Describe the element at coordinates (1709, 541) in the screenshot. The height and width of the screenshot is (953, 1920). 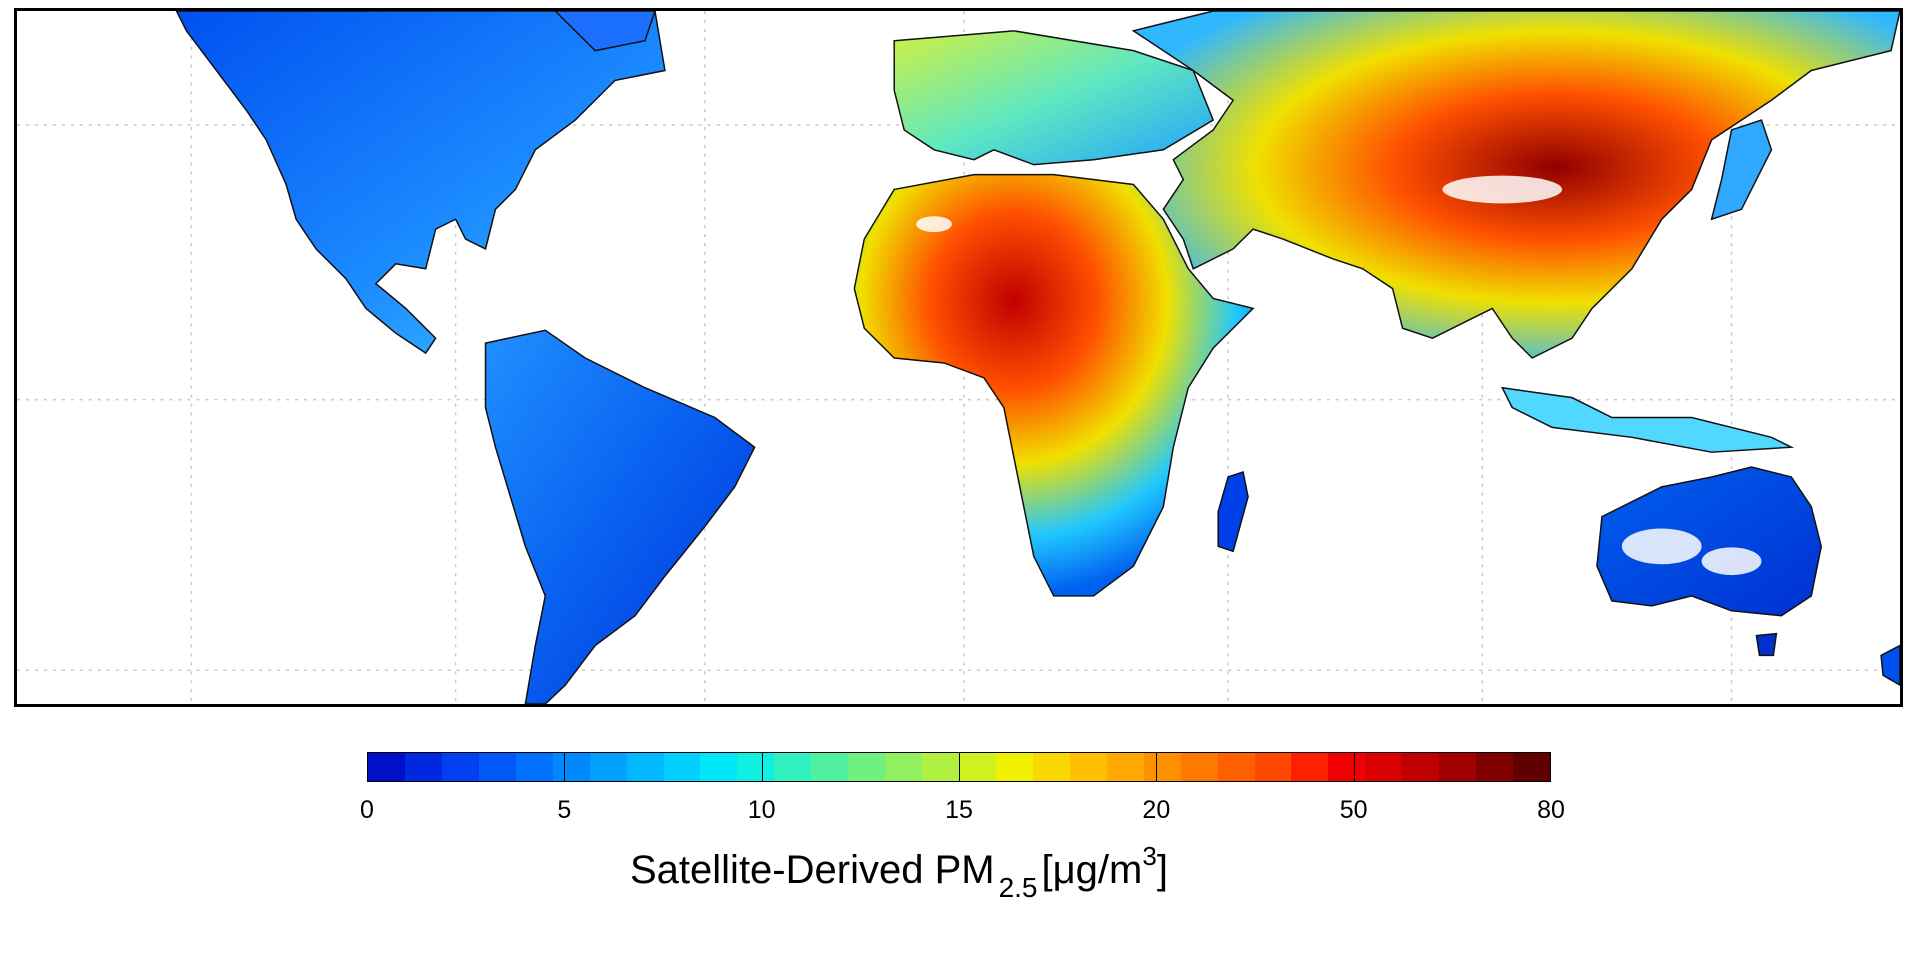
I see `australia` at that location.